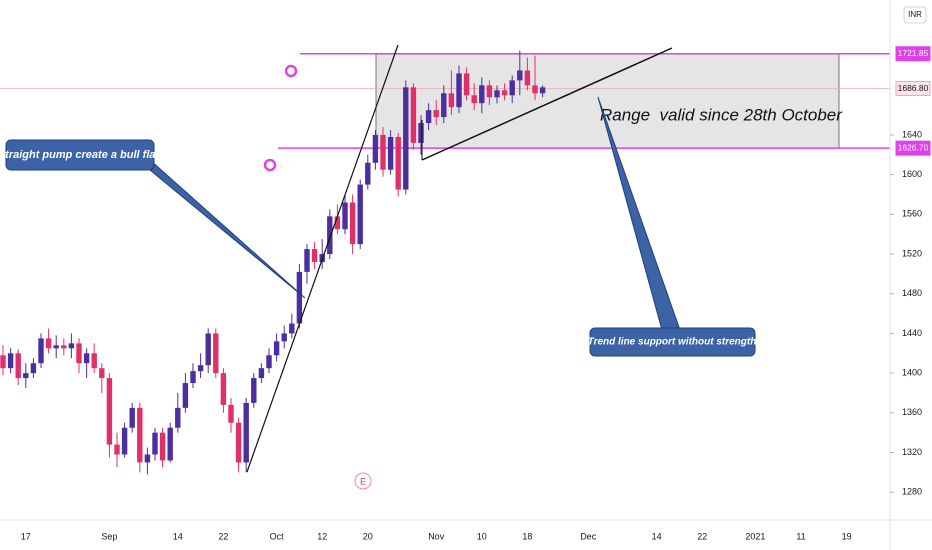  Describe the element at coordinates (913, 147) in the screenshot. I see `level-label: 1626.70` at that location.